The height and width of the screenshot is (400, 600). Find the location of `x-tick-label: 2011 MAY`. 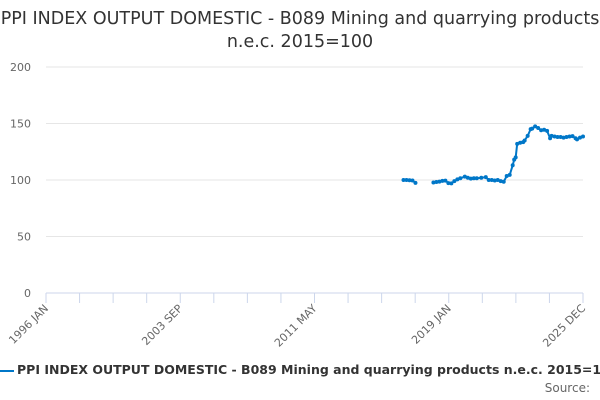

x-tick-label: 2011 MAY is located at coordinates (296, 326).